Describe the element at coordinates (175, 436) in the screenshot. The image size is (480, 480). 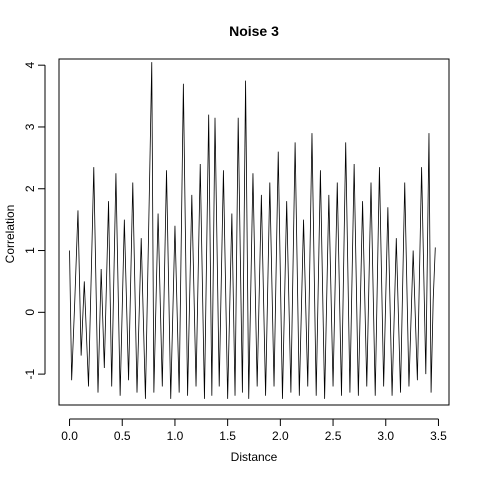
I see `x-tick-label: 1.0` at that location.